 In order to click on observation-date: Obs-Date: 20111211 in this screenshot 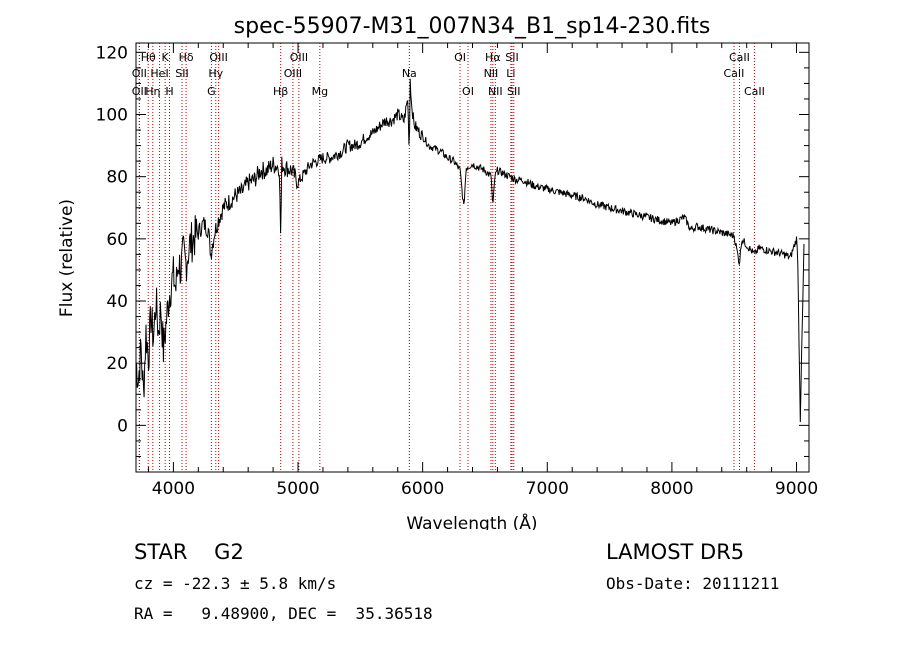, I will do `click(693, 583)`.